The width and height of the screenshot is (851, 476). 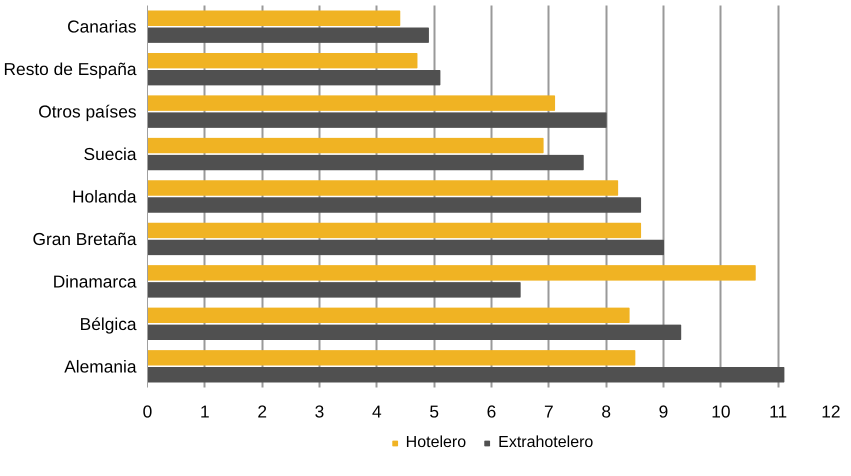 I want to click on y-tick-label: Dinamarca, so click(x=94, y=281).